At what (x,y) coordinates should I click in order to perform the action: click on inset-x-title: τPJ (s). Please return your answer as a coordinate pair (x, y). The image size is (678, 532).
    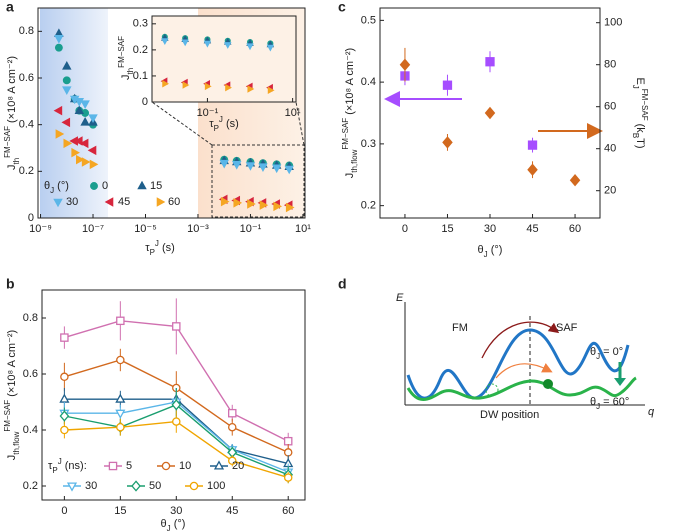
    Looking at the image, I should click on (224, 124).